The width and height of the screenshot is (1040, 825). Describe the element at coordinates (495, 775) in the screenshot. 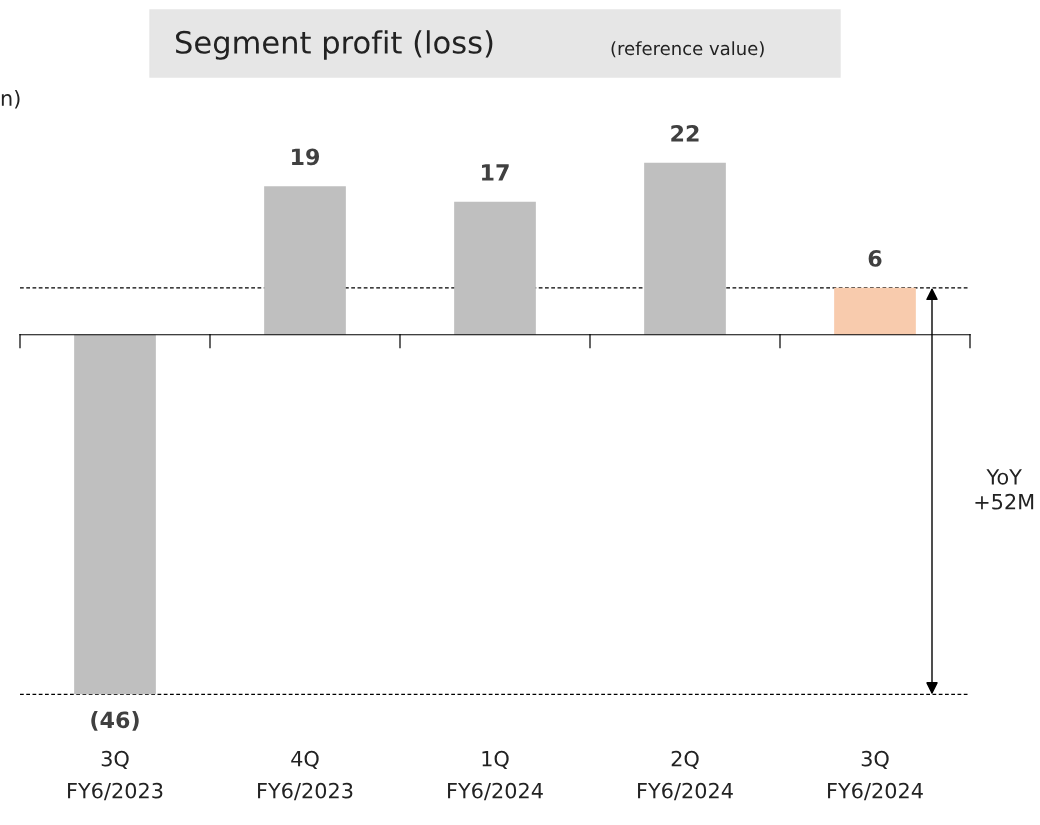

I see `x-tick-label: 1Q FY6/2024` at that location.